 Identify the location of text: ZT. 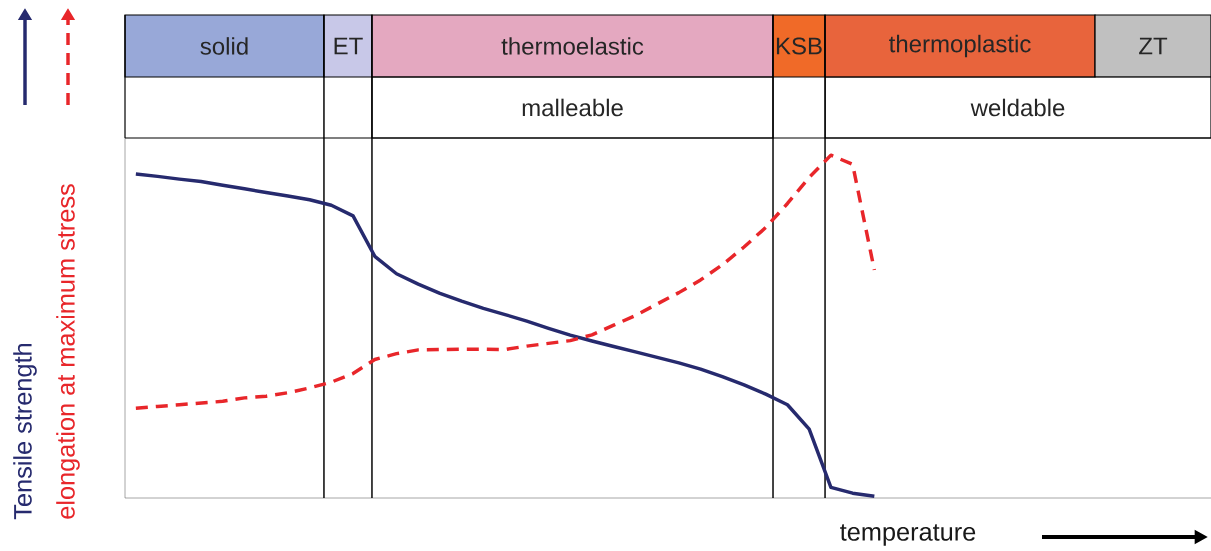
(1153, 46).